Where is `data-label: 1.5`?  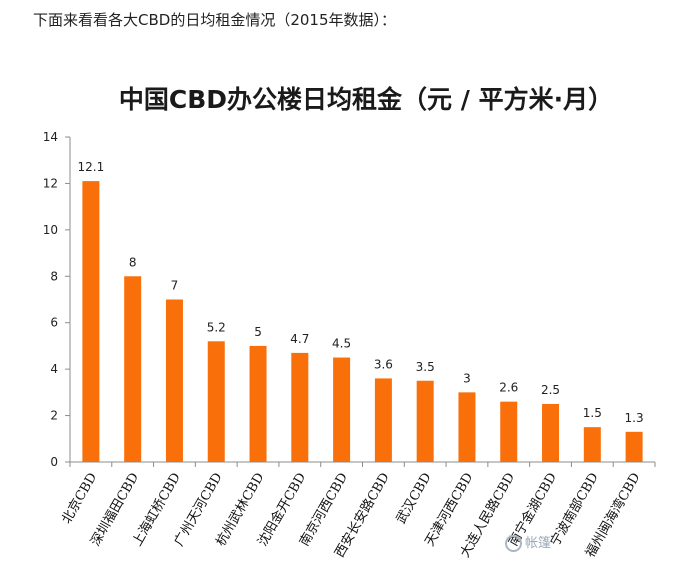 data-label: 1.5 is located at coordinates (592, 413).